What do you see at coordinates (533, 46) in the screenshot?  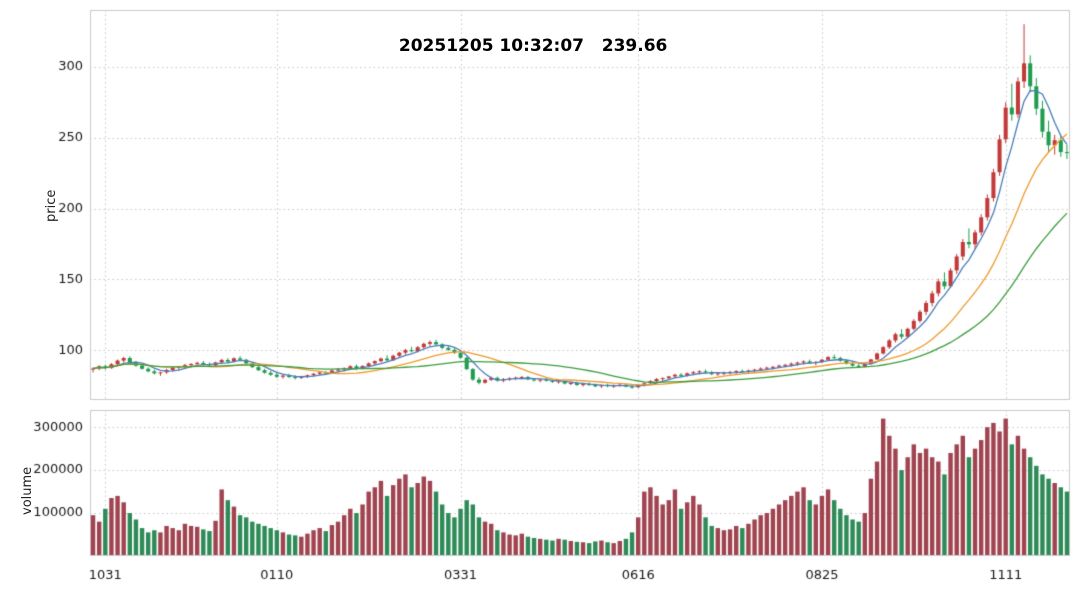 I see `chart-title: 20251205 10:32:07 239.66` at bounding box center [533, 46].